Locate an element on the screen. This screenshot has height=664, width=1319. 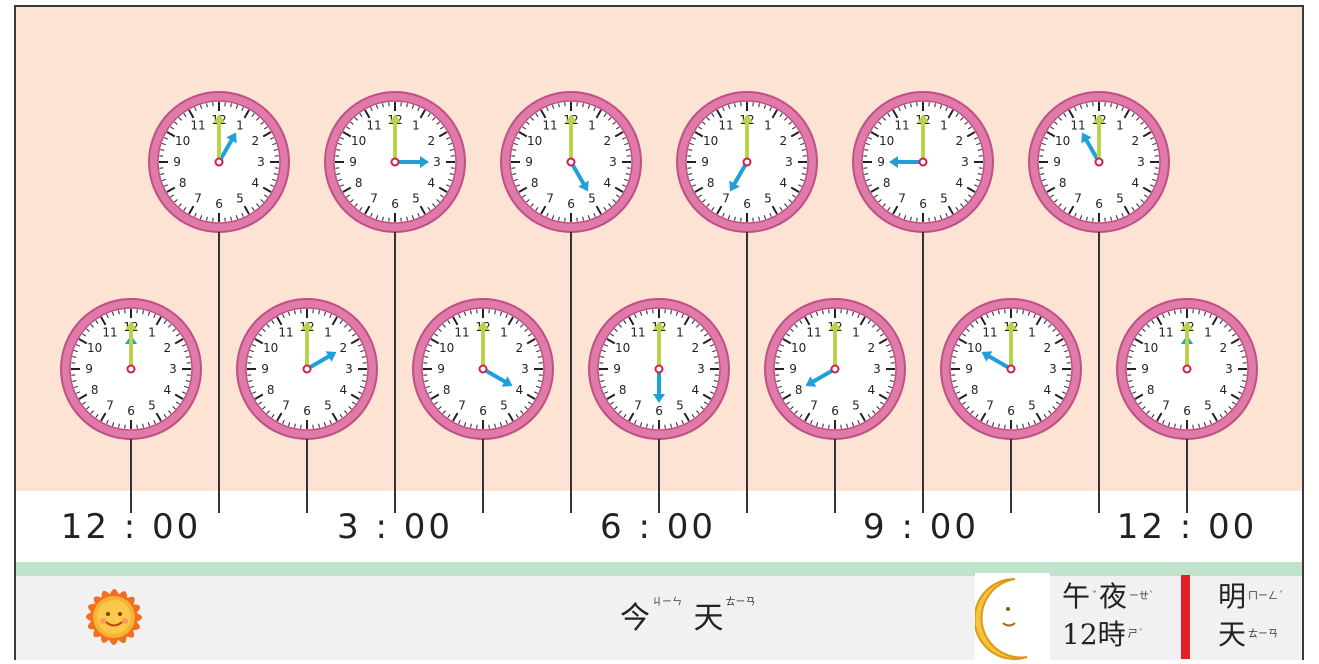
midnight-zhuyin-1: ˇ is located at coordinates (1095, 596).